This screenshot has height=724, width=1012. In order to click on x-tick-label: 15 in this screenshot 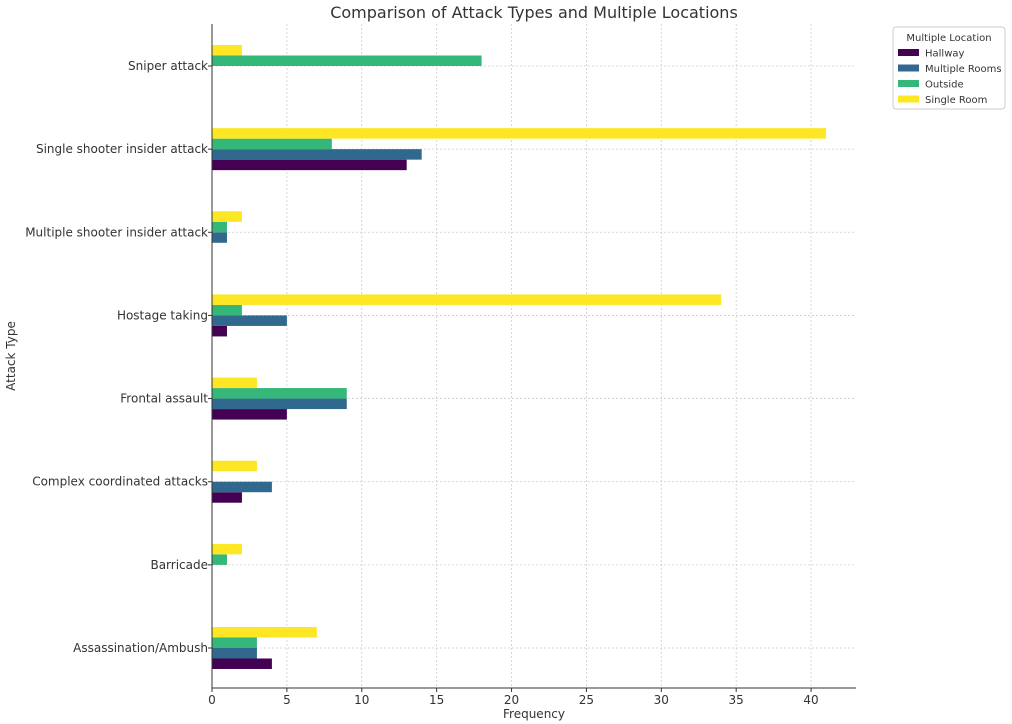, I will do `click(436, 700)`.